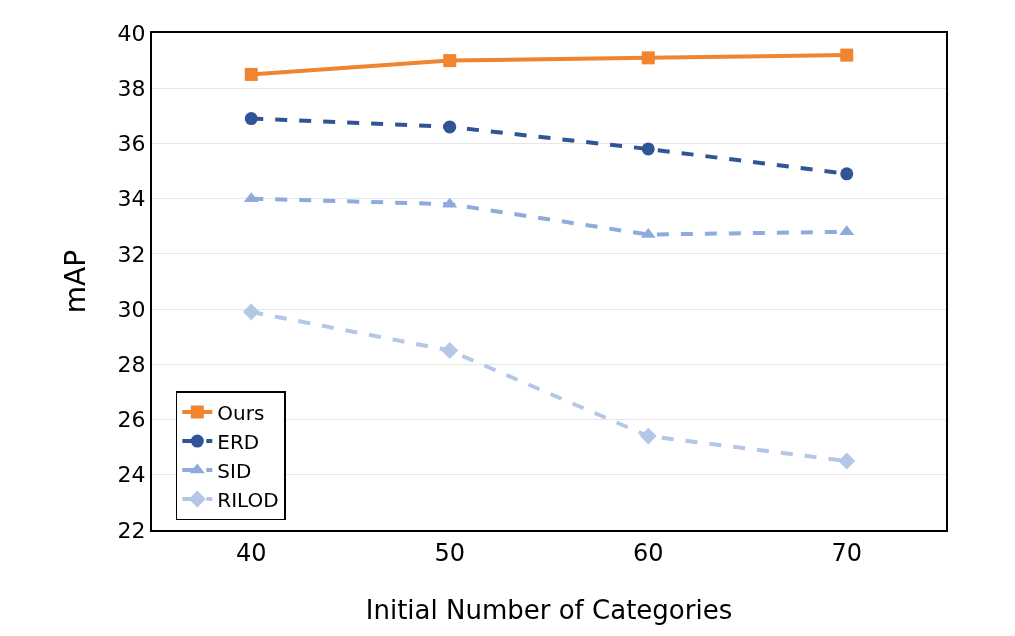 The height and width of the screenshot is (636, 1015). What do you see at coordinates (241, 412) in the screenshot?
I see `legend-label: Ours` at bounding box center [241, 412].